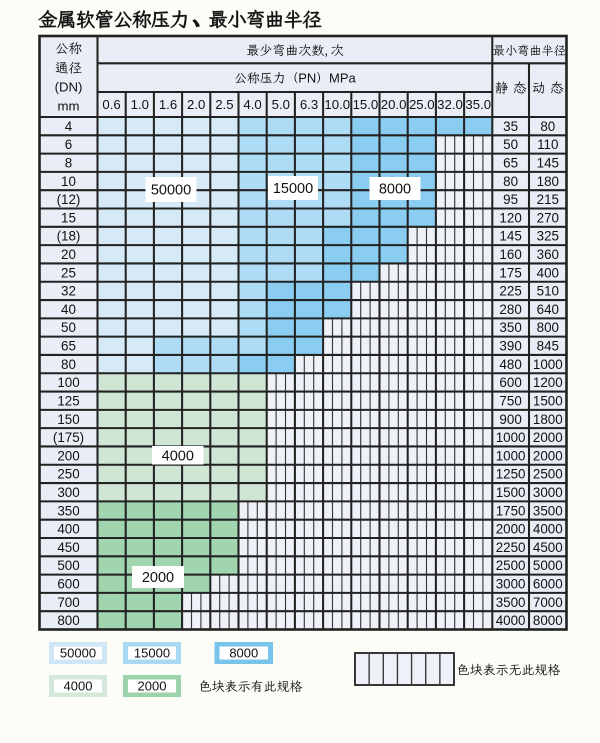 Image resolution: width=600 pixels, height=743 pixels. I want to click on svg-text: MPa, so click(343, 77).